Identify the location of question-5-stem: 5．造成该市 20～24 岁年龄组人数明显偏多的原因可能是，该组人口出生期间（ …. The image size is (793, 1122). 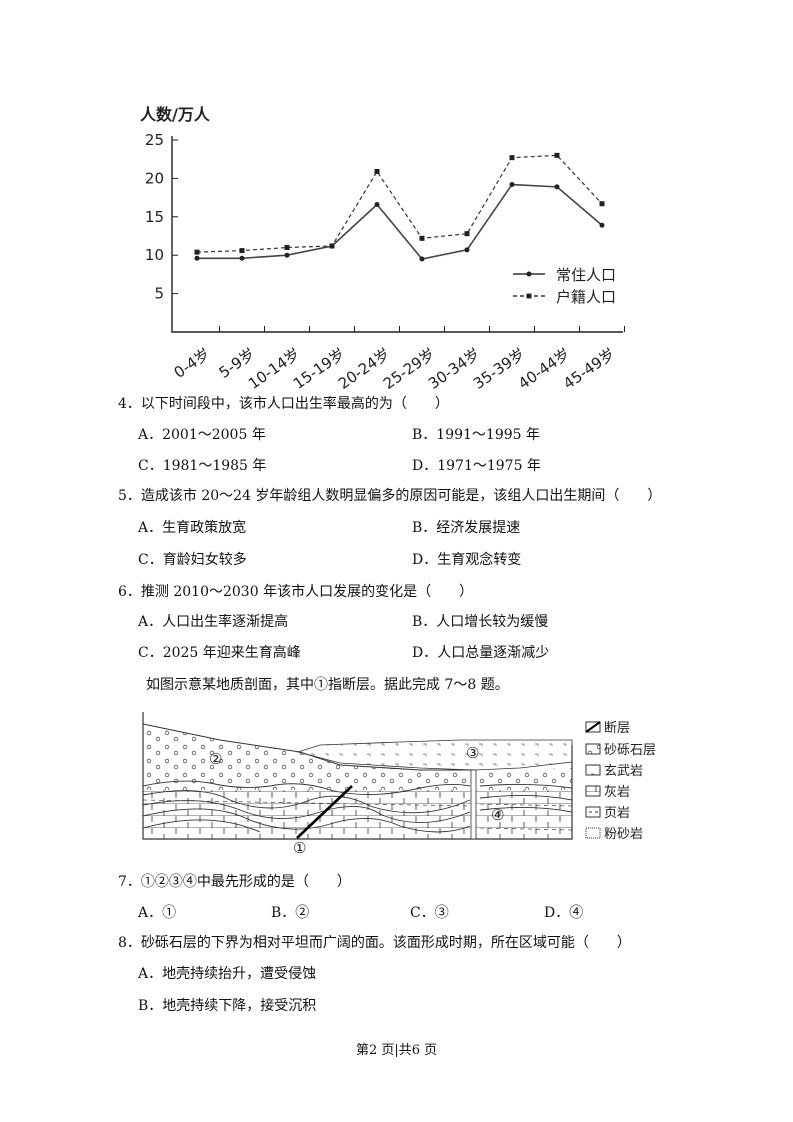
(390, 496).